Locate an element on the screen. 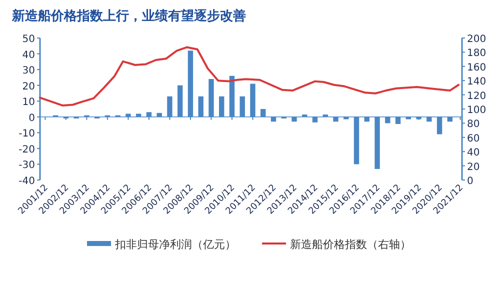 The width and height of the screenshot is (500, 300). y-tick-label: -40 is located at coordinates (26, 181).